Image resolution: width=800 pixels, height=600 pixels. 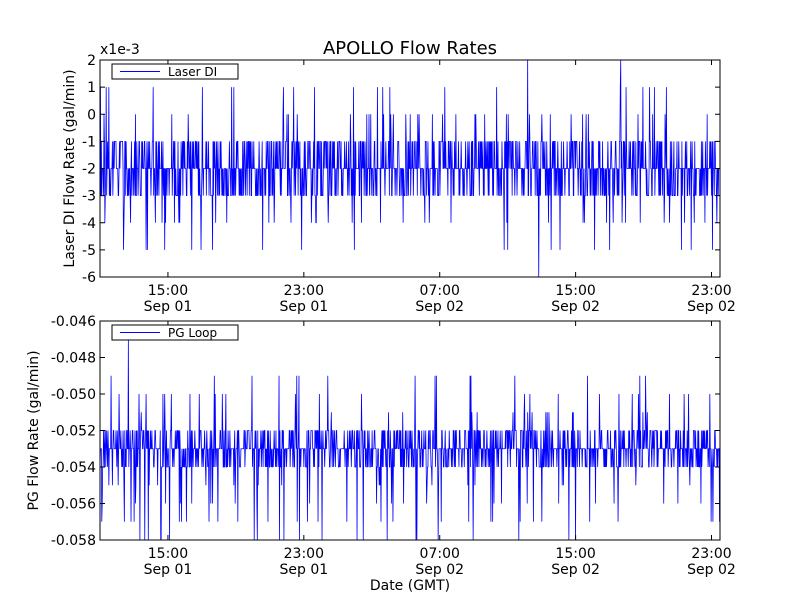 What do you see at coordinates (89, 251) in the screenshot?
I see `y-tick-label: -5` at bounding box center [89, 251].